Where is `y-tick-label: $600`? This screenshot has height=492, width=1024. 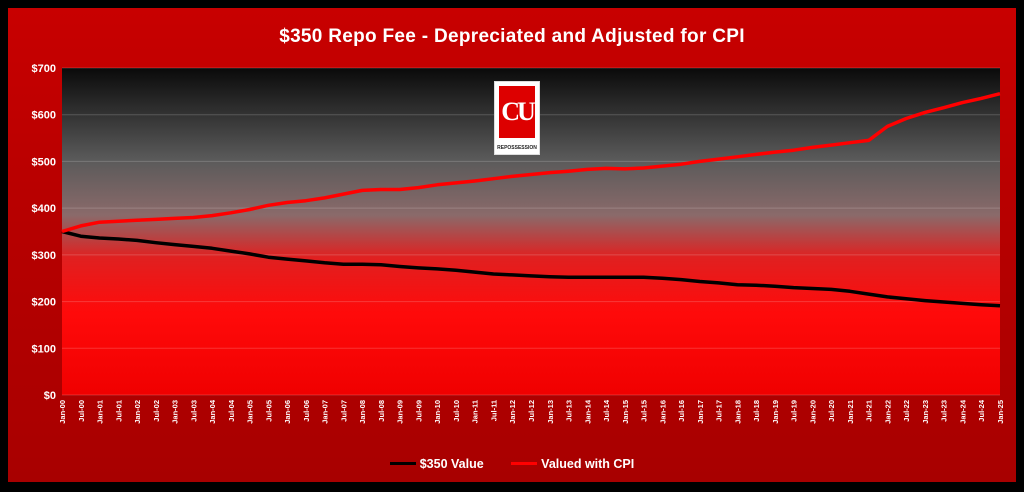
y-tick-label: $600 is located at coordinates (44, 116).